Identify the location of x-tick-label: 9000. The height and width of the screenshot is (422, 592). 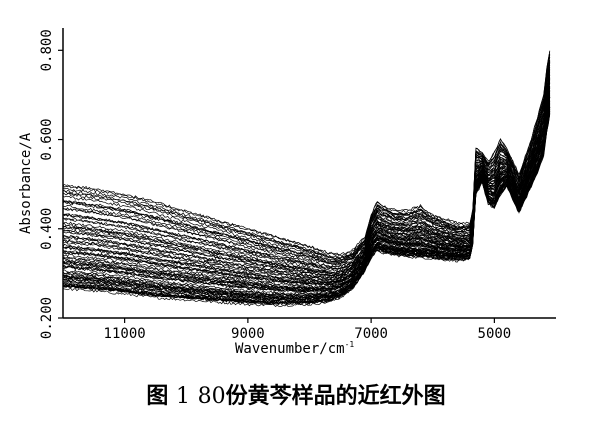
(248, 334).